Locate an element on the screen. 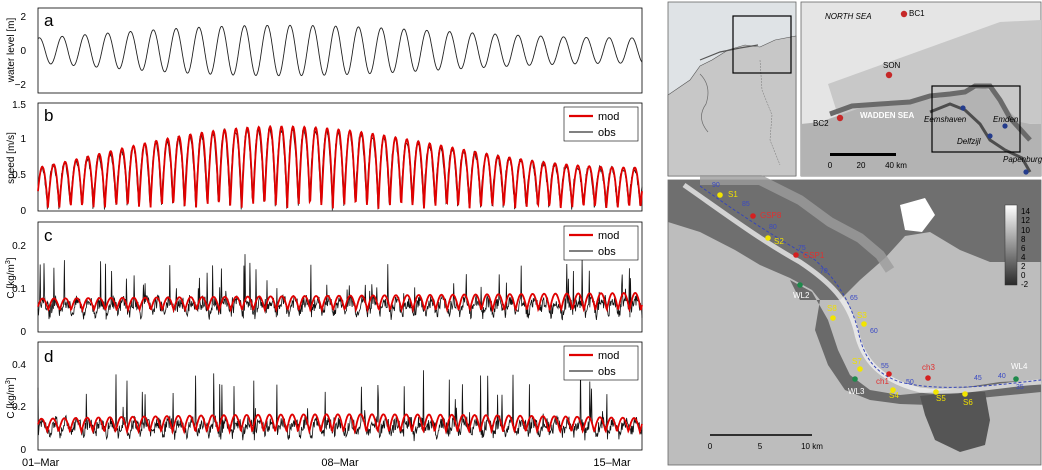 This screenshot has width=1042, height=470. station-s4-label: S4 is located at coordinates (894, 395).